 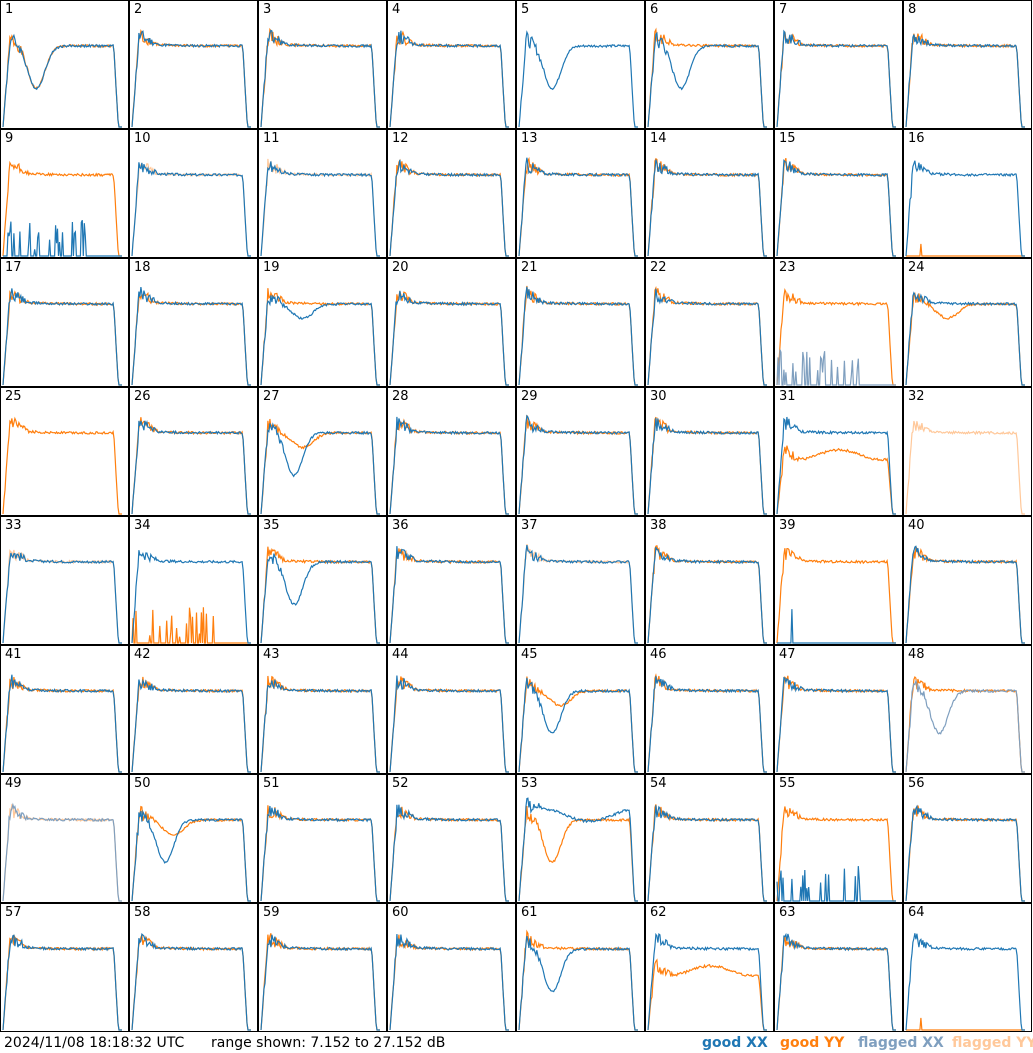 I want to click on panel-label: 21, so click(x=529, y=267).